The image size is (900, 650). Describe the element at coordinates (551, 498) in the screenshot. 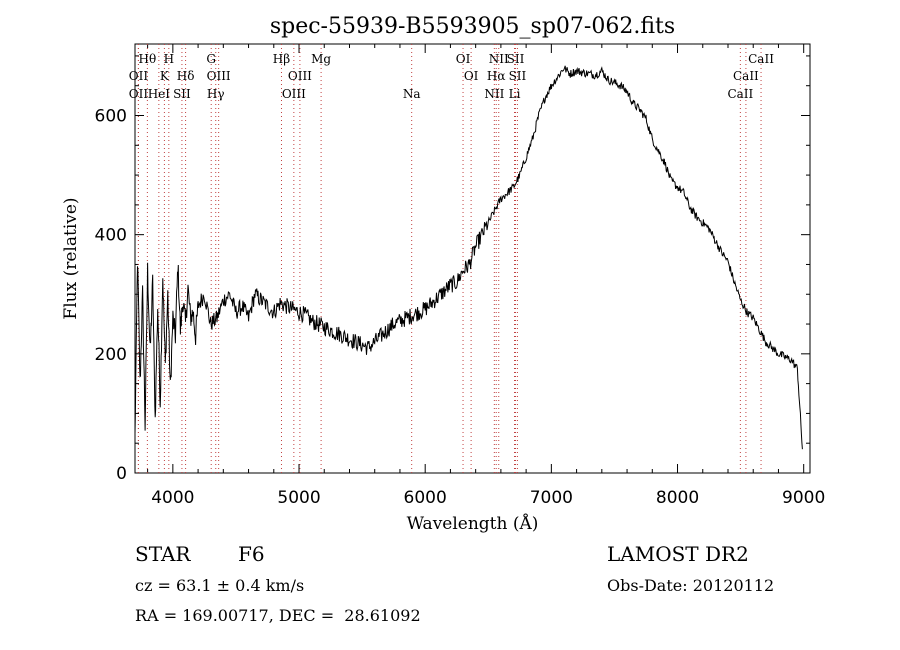

I see `x-tick-label: 7000` at that location.